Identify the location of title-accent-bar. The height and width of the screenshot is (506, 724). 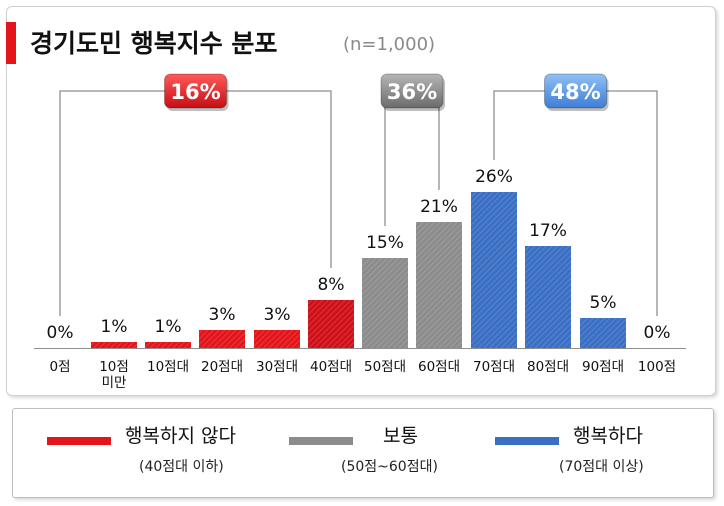
(11, 43).